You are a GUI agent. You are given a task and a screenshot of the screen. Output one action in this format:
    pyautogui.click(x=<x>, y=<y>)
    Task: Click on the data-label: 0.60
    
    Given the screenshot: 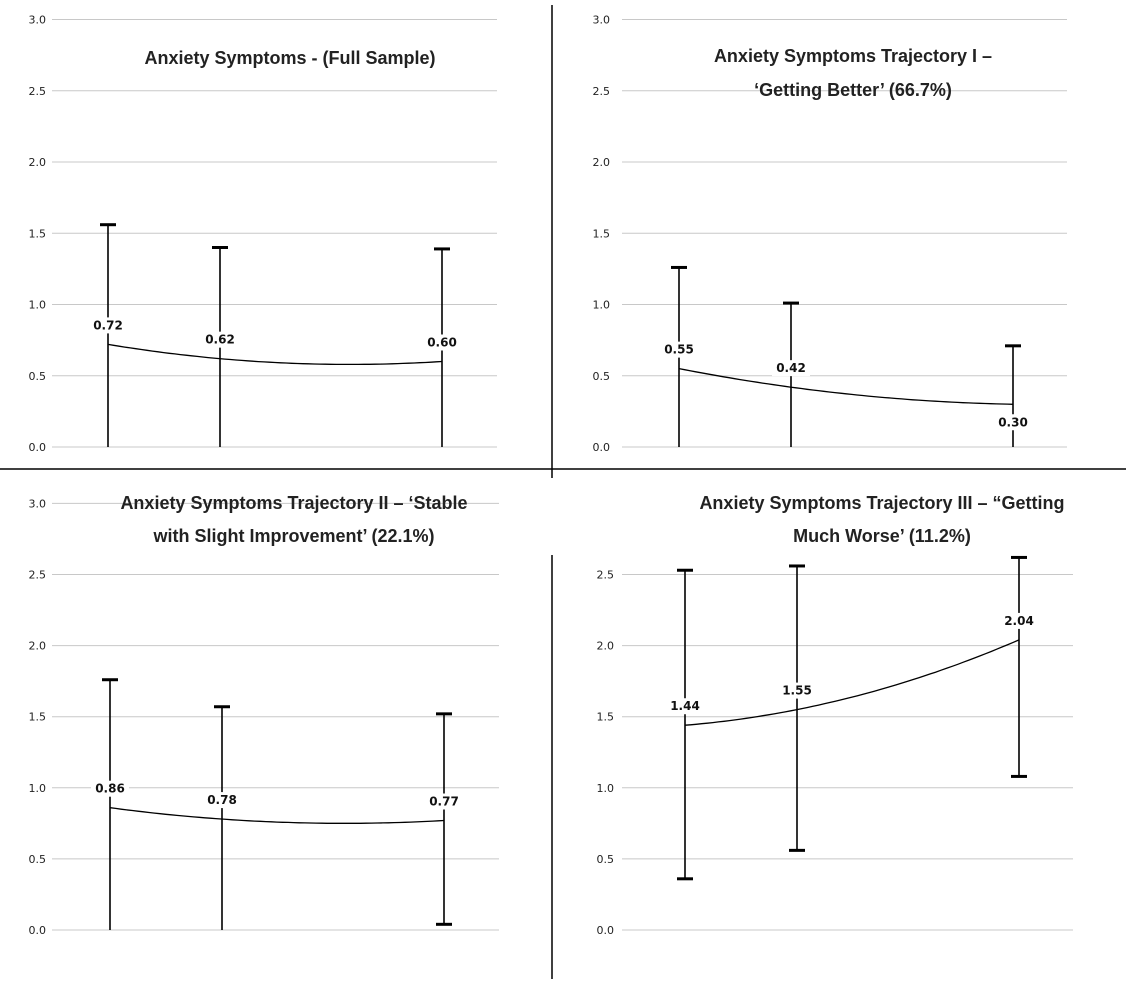 What is the action you would take?
    pyautogui.click(x=442, y=343)
    